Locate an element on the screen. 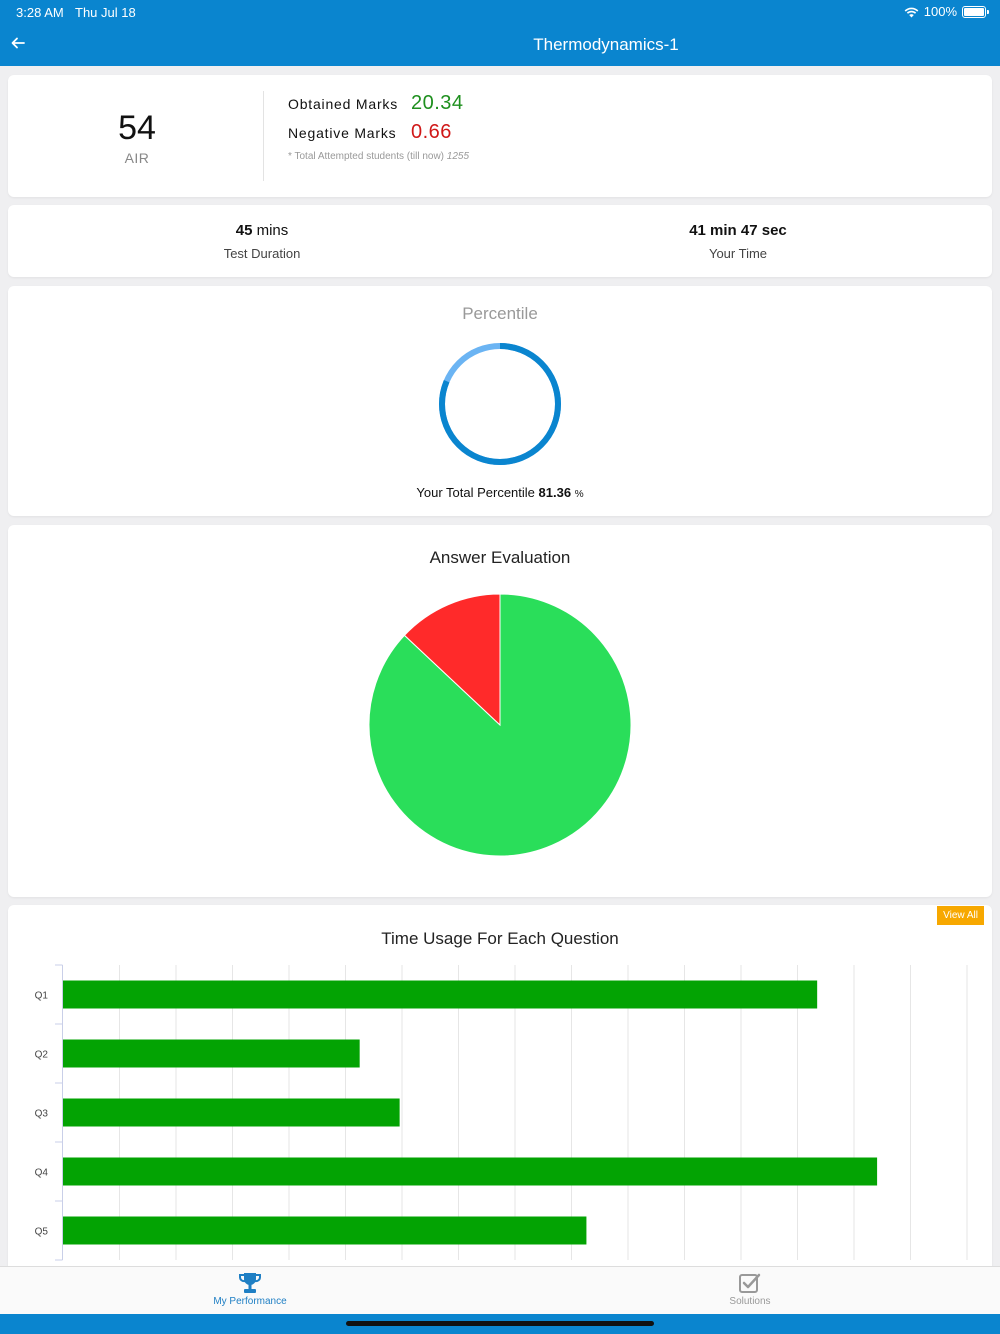 The height and width of the screenshot is (1334, 1000). top-bar: 3:28 AM Thu Jul 18 100% Thermodynamics-1 is located at coordinates (500, 33).